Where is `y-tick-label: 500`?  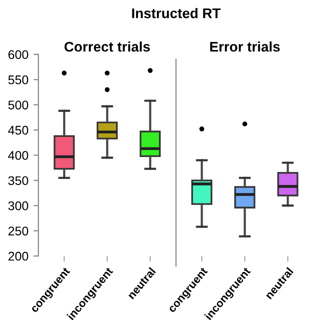
y-tick-label: 500 is located at coordinates (18, 105).